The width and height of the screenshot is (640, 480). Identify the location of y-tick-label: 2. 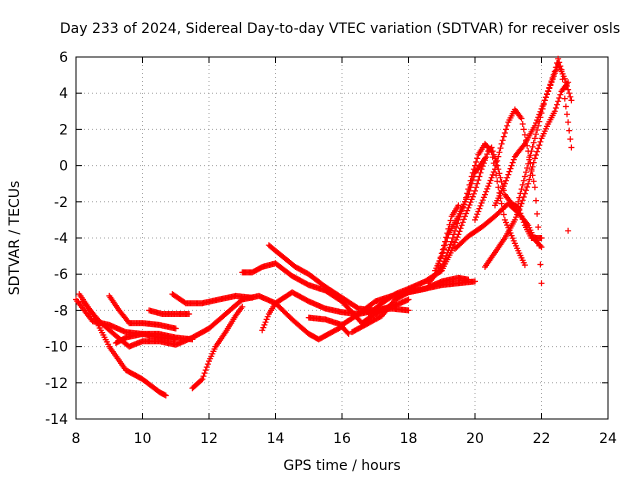
(63, 130).